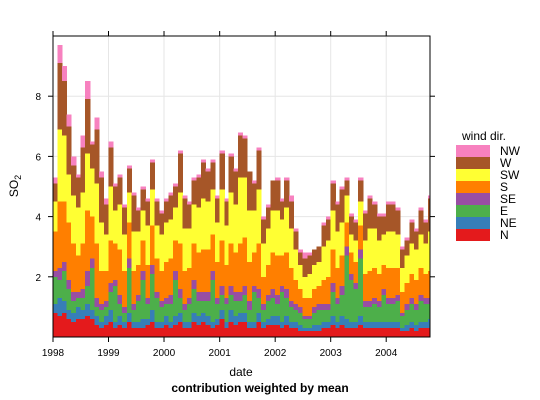 This screenshot has height=400, width=540. Describe the element at coordinates (53, 353) in the screenshot. I see `x-tick-label: 1998` at that location.